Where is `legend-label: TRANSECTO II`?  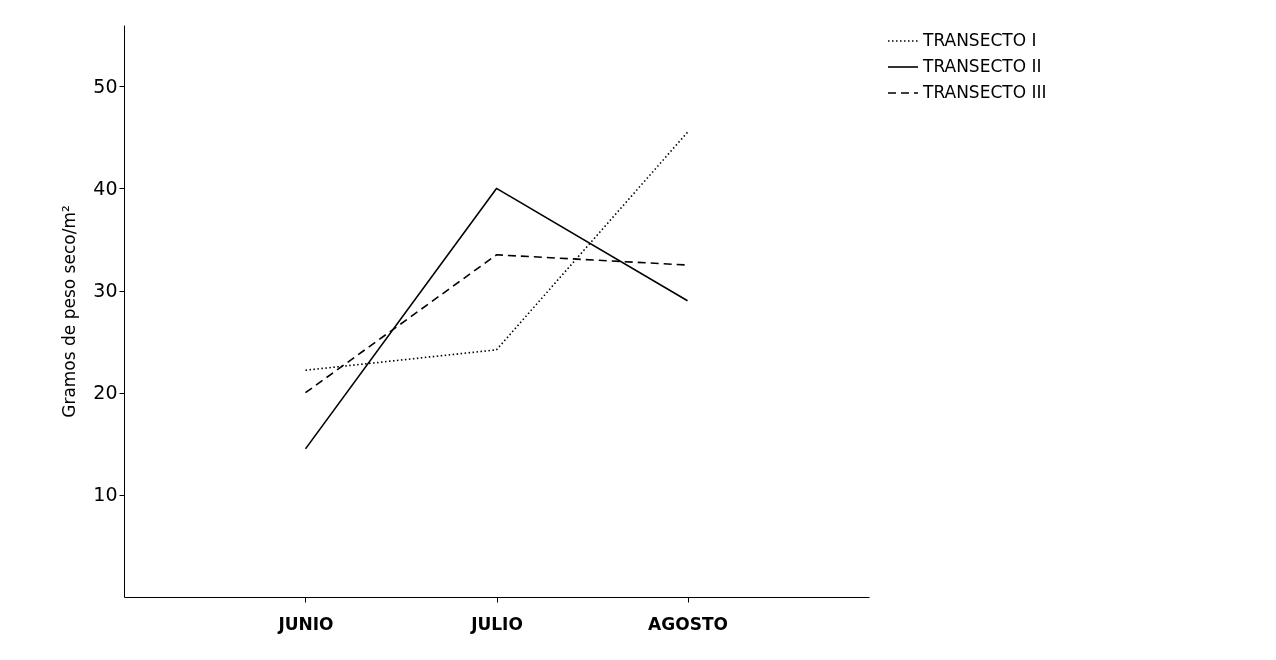
legend-label: TRANSECTO II is located at coordinates (982, 66).